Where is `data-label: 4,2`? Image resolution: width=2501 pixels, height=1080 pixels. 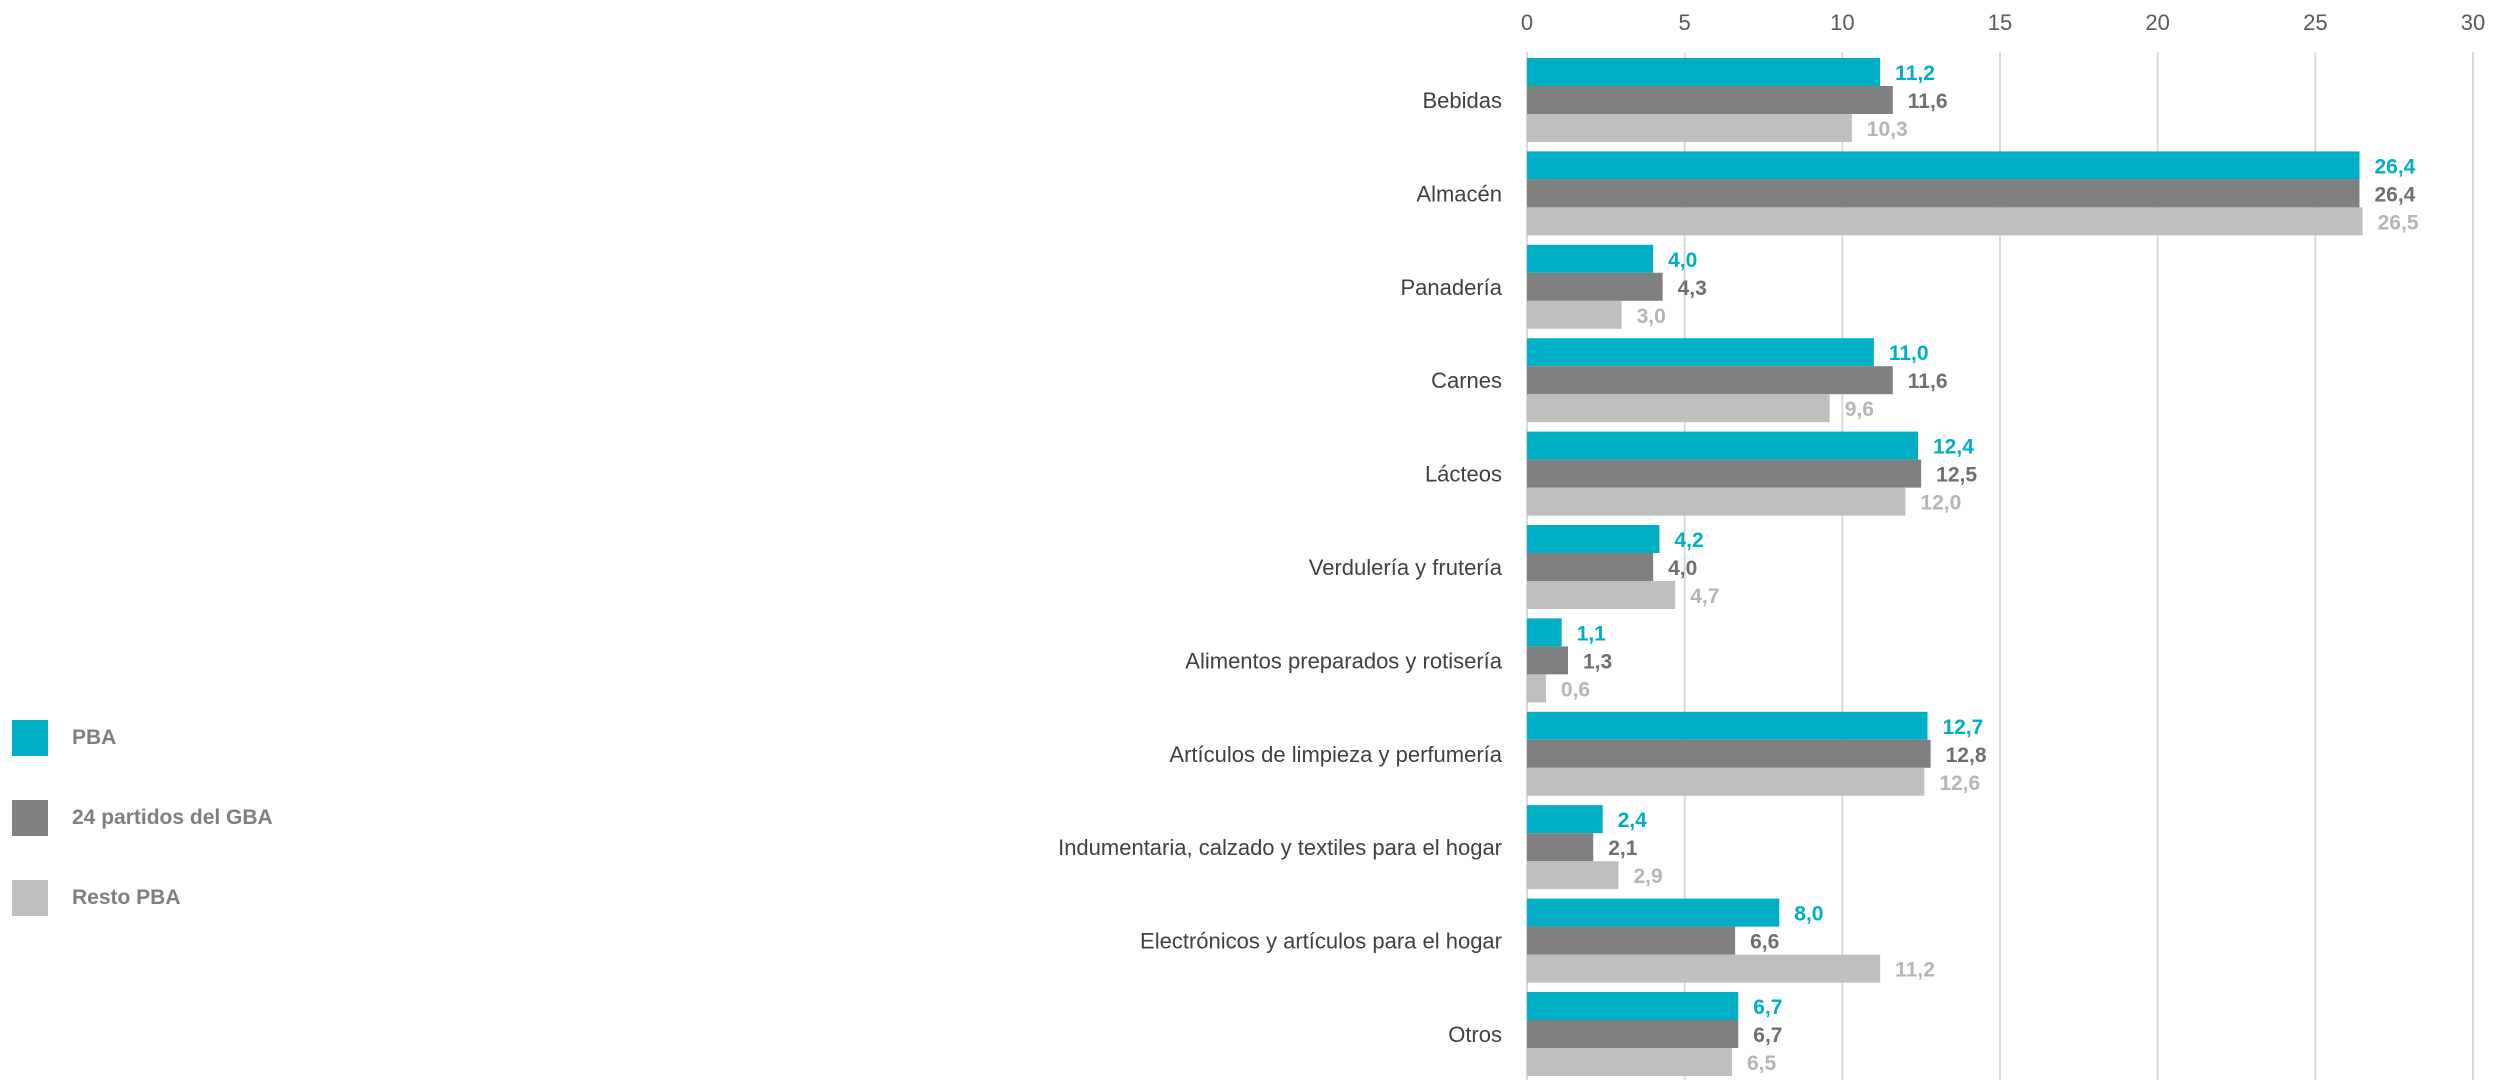
data-label: 4,2 is located at coordinates (1688, 540).